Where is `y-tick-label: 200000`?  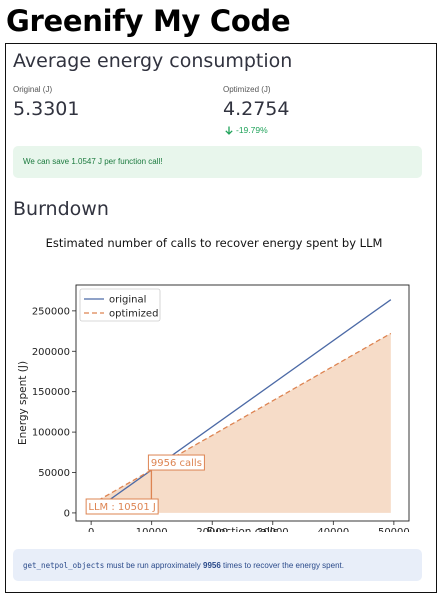 y-tick-label: 200000 is located at coordinates (51, 352).